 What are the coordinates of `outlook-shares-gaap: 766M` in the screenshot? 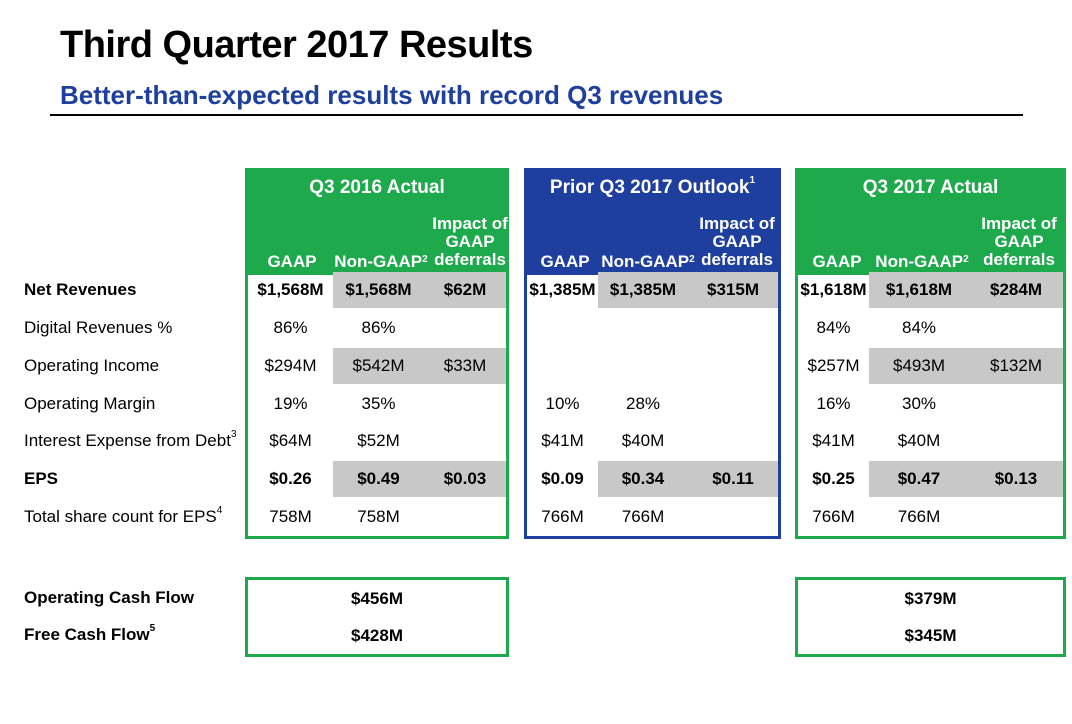 It's located at (562, 516).